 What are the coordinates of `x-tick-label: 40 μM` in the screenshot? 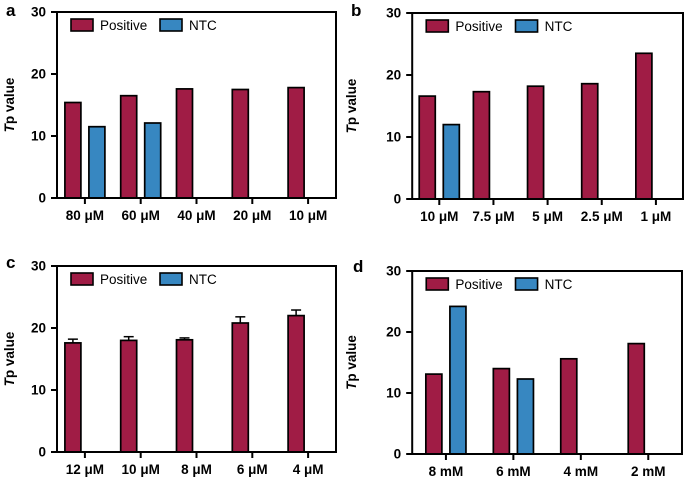 It's located at (196, 215).